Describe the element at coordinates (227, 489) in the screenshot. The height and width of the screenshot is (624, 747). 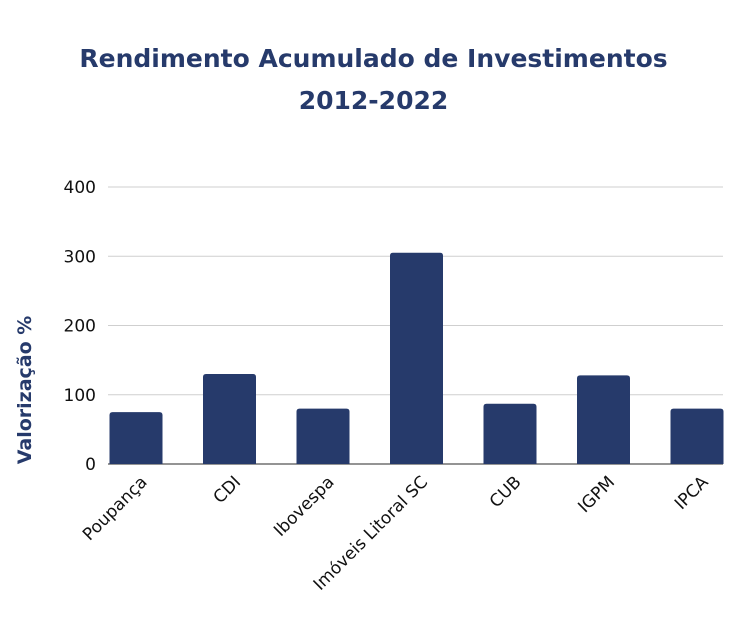
I see `x-tick-label: CDI` at that location.